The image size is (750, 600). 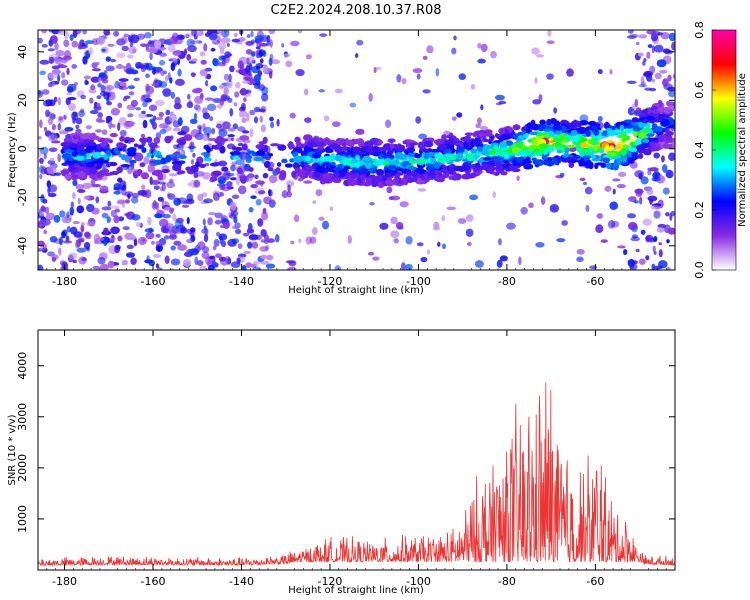 What do you see at coordinates (355, 10) in the screenshot?
I see `chart-title: C2E2.2024.208.10.37.R08` at bounding box center [355, 10].